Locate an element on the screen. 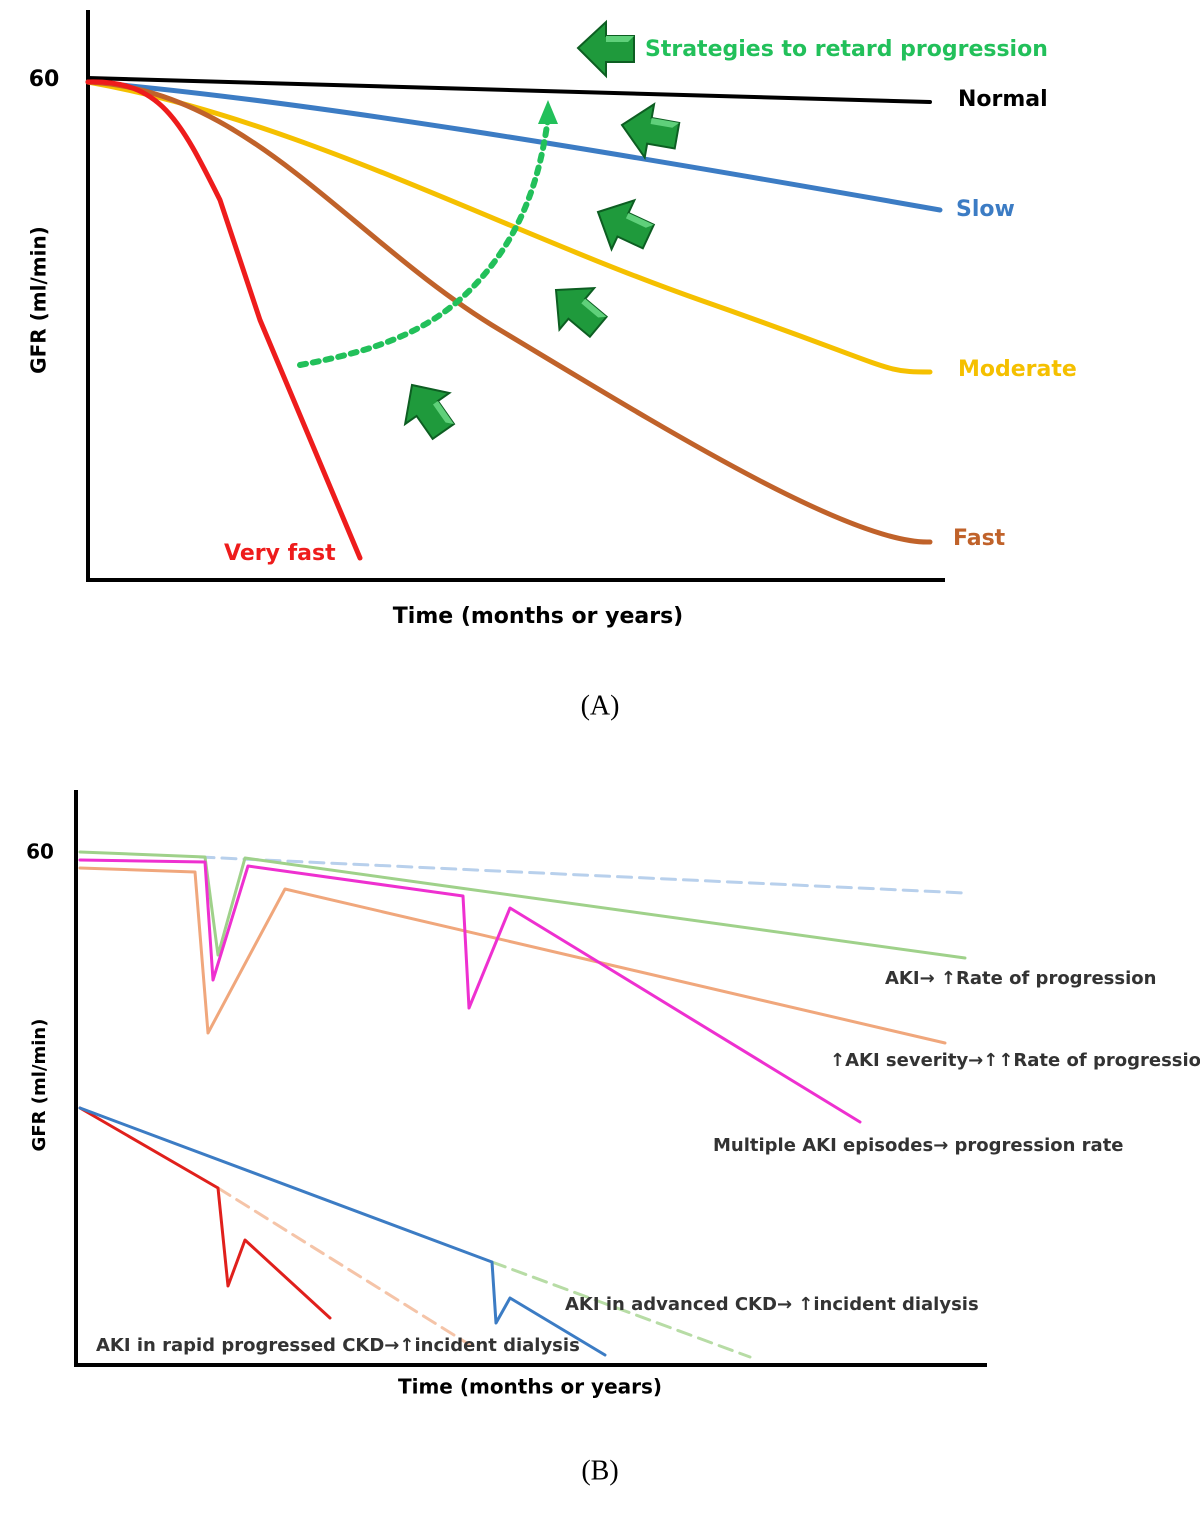 The image size is (1200, 1526). curve-label: ↑AKI severity→↑↑Rate of progression is located at coordinates (1015, 1060).